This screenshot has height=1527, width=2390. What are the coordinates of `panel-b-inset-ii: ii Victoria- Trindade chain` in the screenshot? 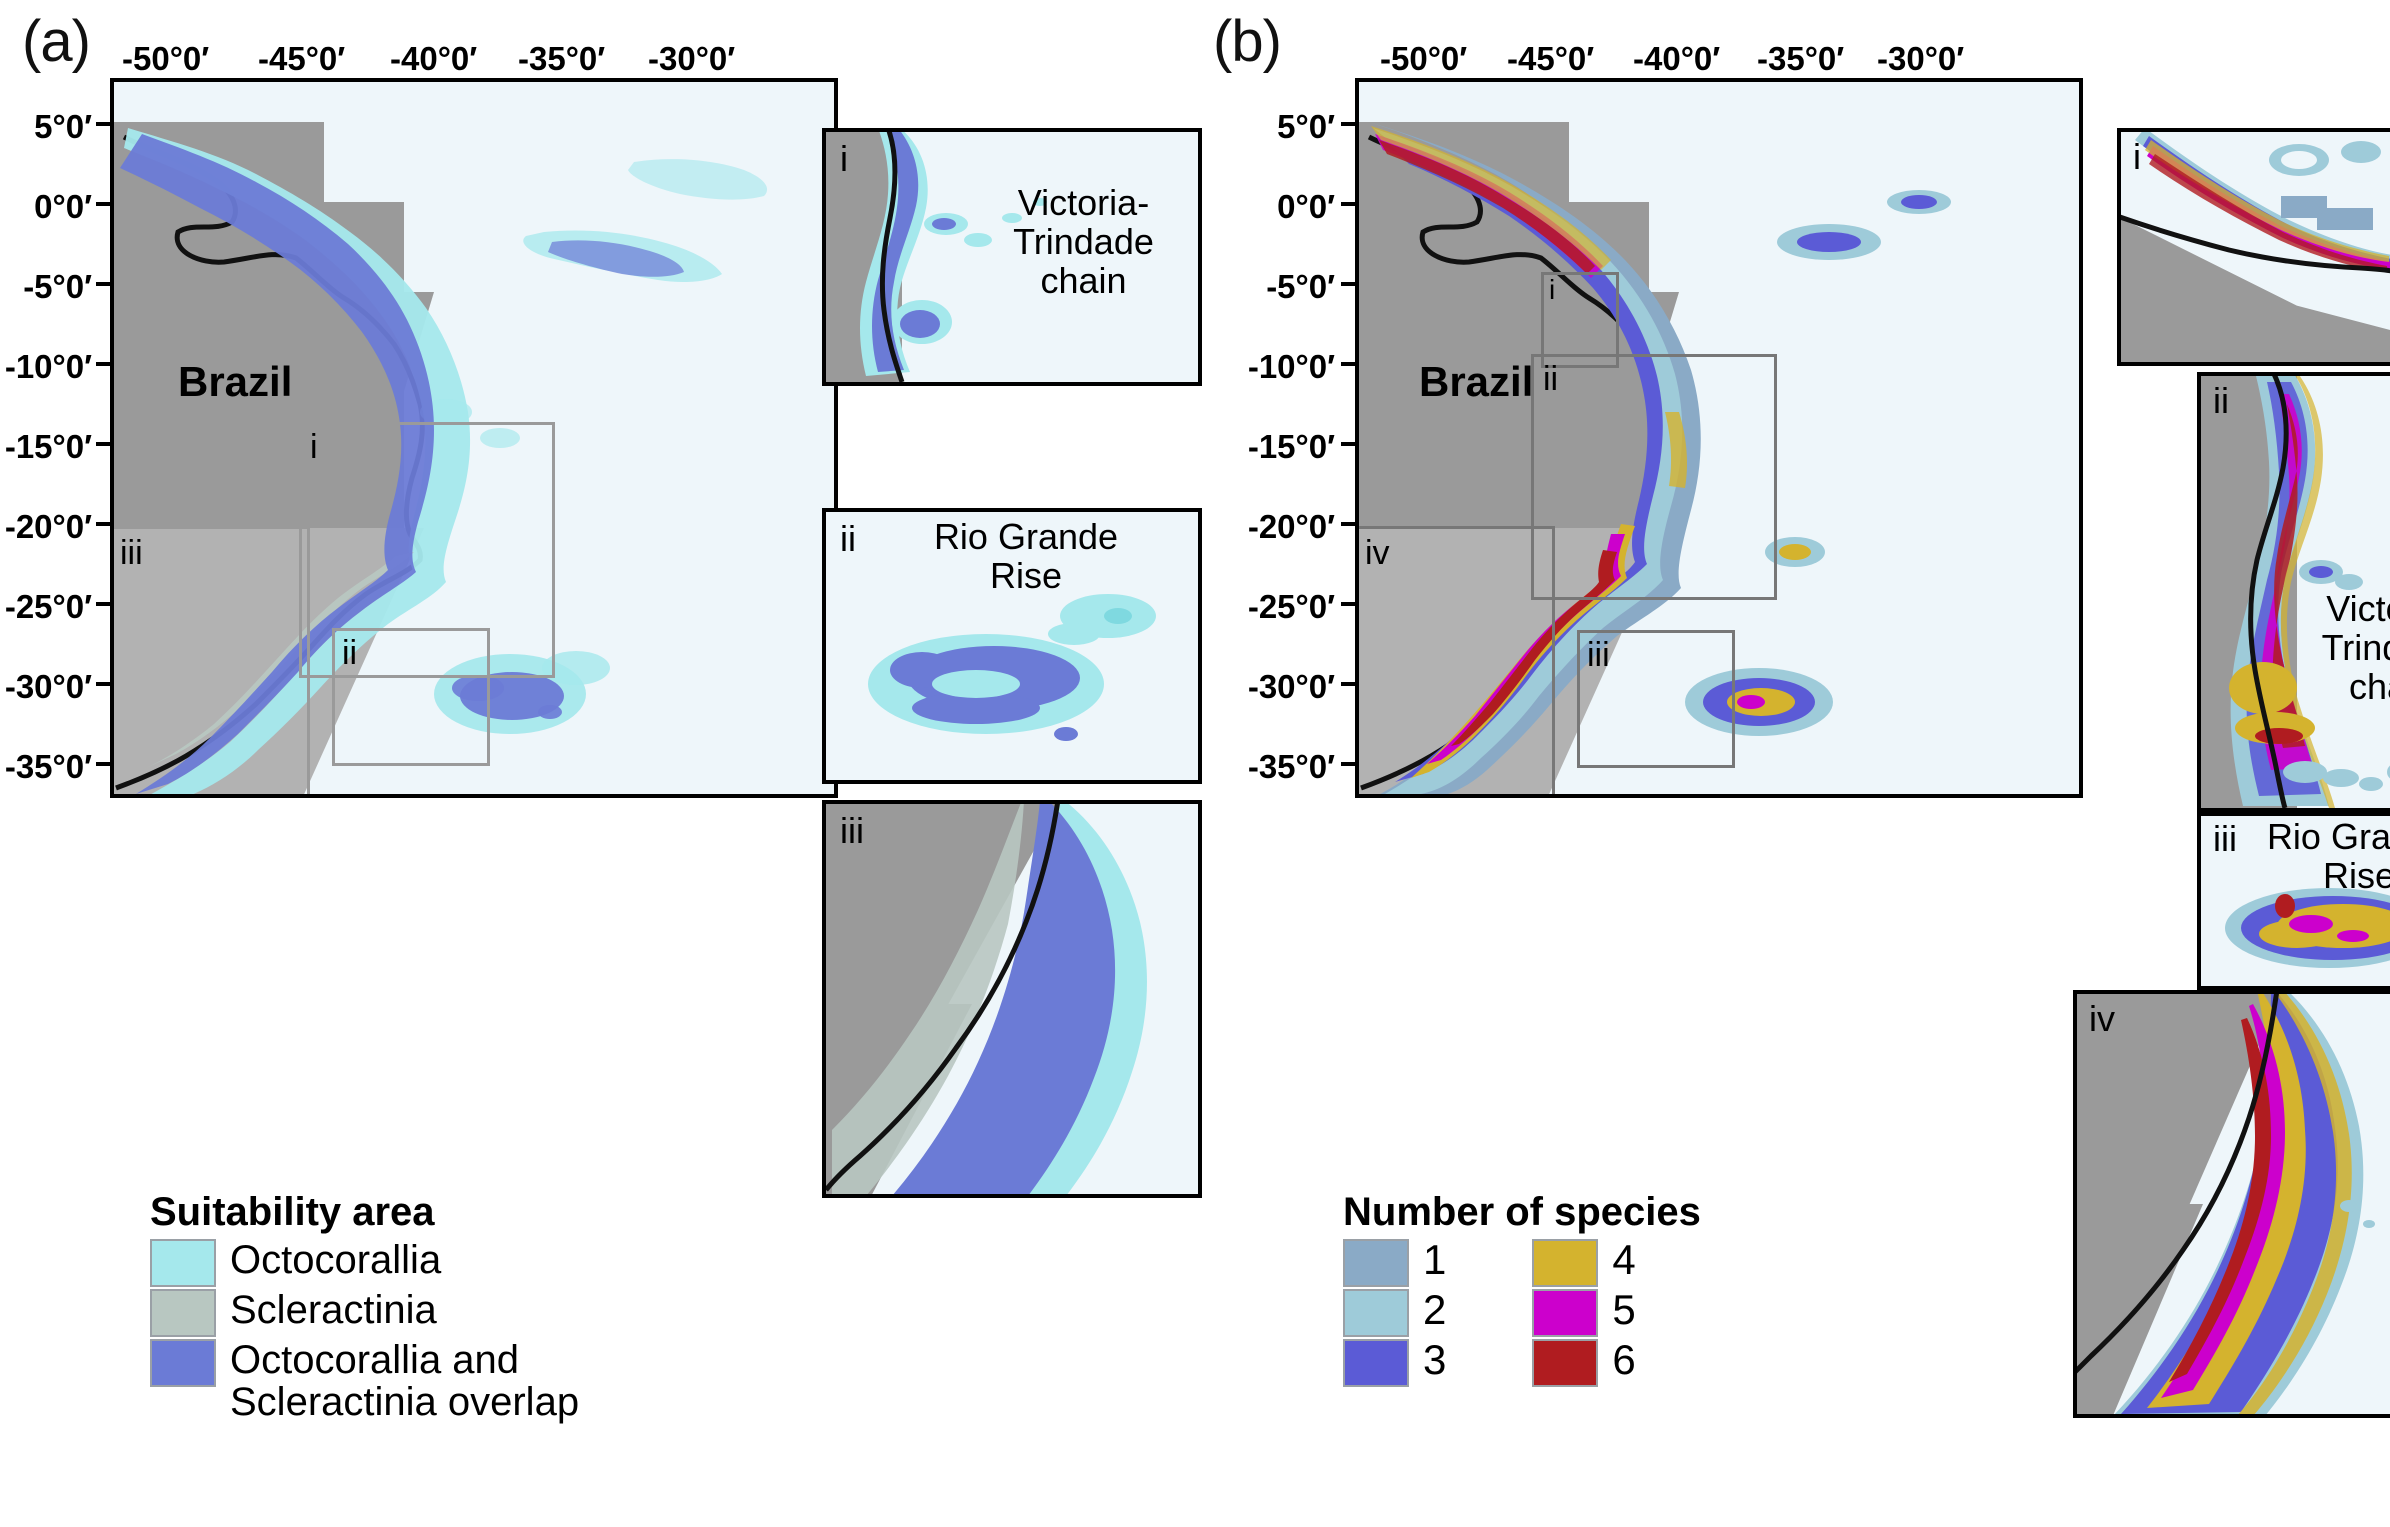 It's located at (2293, 592).